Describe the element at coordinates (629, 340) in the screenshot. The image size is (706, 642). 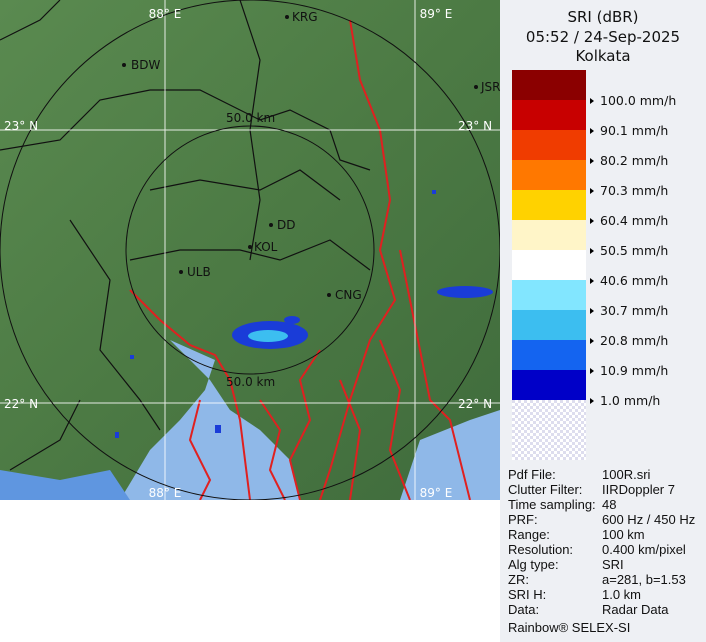
I see `legend-label: 20.8 mm/h` at that location.